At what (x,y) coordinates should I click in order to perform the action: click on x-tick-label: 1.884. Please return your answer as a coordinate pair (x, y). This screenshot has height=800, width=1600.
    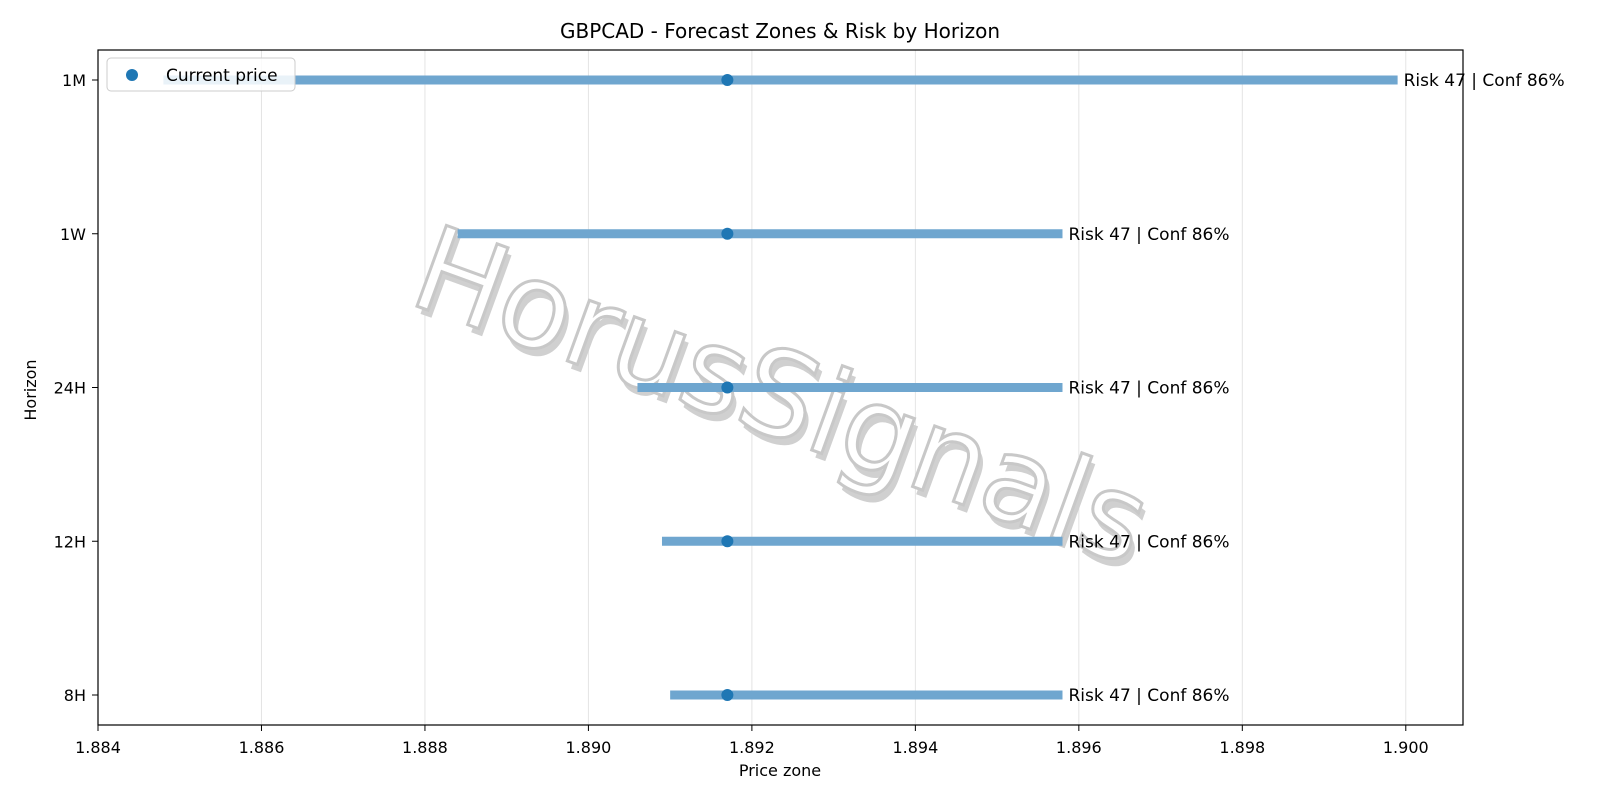
    Looking at the image, I should click on (98, 747).